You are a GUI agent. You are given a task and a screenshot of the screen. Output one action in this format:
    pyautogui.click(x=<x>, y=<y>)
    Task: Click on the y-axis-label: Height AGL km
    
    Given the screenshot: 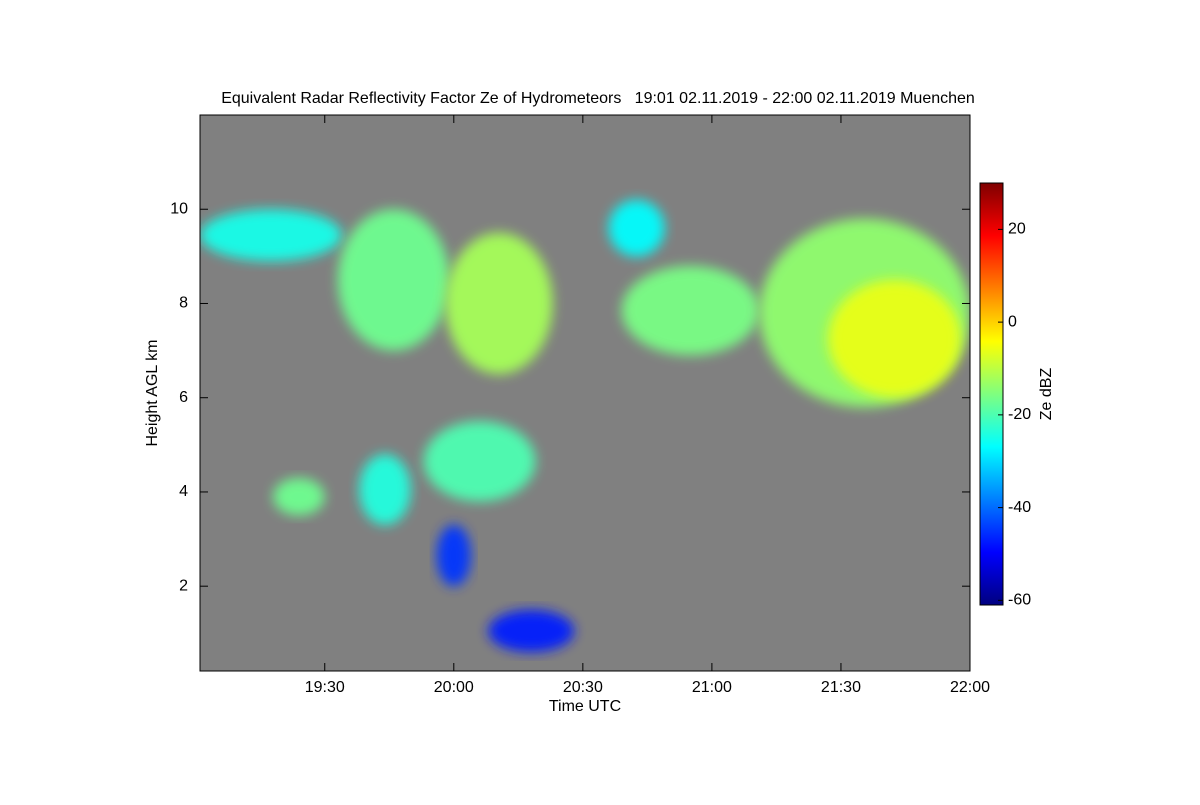 What is the action you would take?
    pyautogui.click(x=152, y=392)
    